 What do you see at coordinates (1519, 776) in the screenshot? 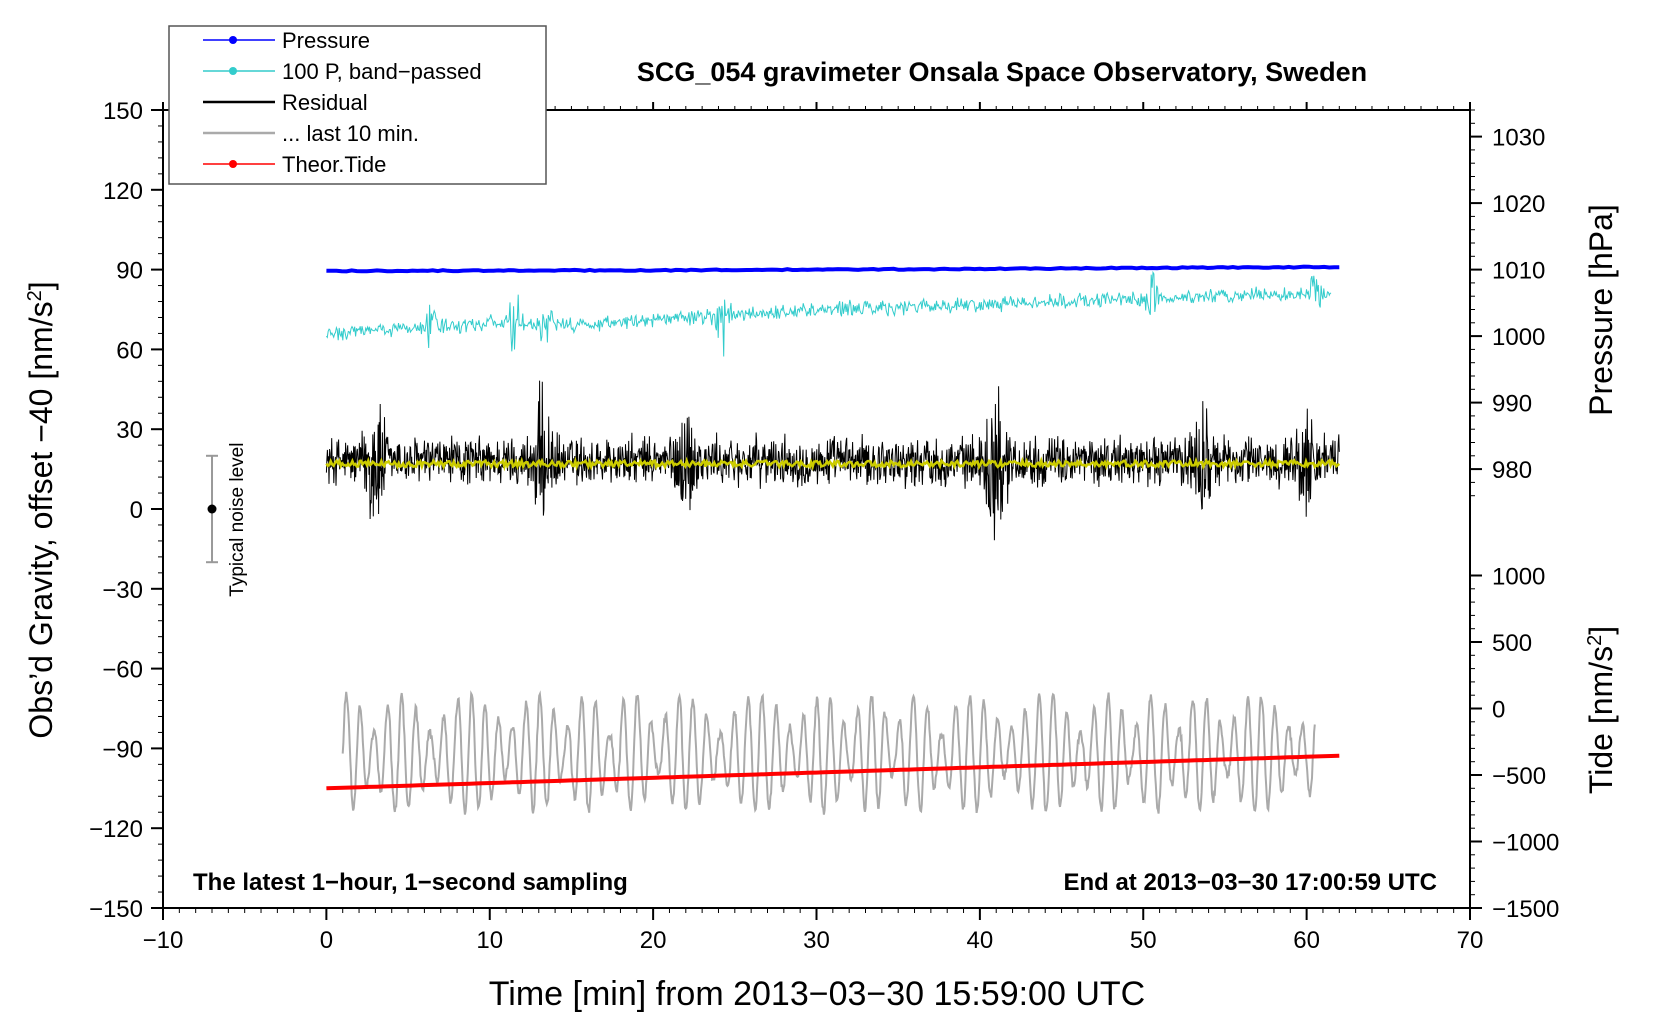
I see `tide-tick-label: −500` at bounding box center [1519, 776].